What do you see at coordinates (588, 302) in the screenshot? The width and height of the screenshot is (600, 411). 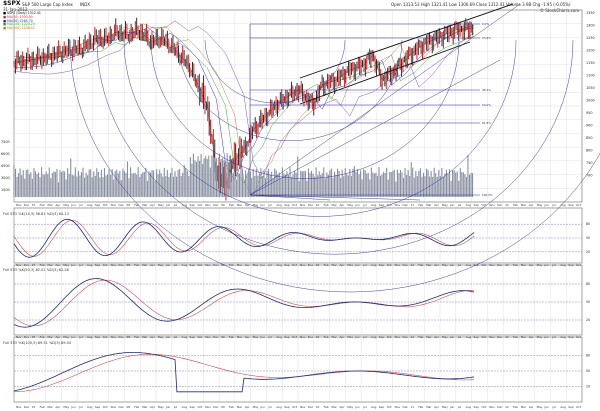 I see `sto-axis-label: 50` at bounding box center [588, 302].